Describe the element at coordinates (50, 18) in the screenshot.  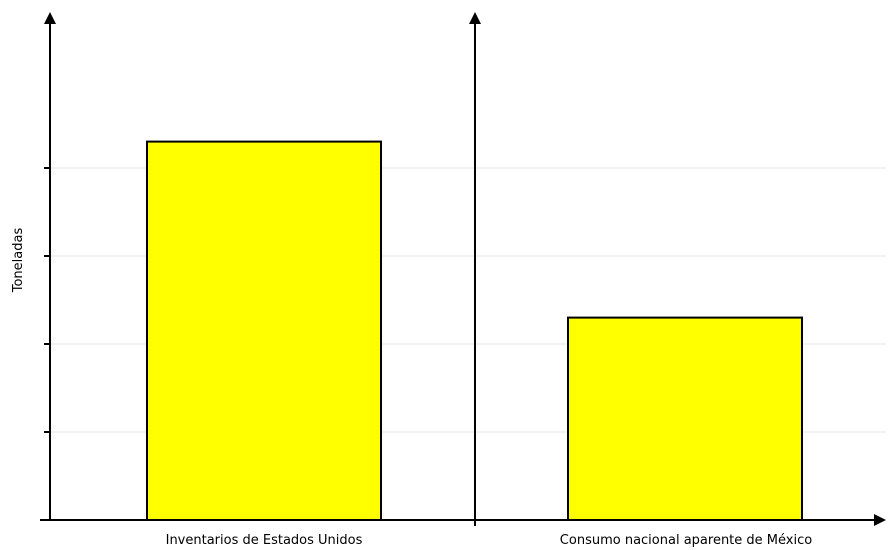
I see `left-y-axis-arrow` at that location.